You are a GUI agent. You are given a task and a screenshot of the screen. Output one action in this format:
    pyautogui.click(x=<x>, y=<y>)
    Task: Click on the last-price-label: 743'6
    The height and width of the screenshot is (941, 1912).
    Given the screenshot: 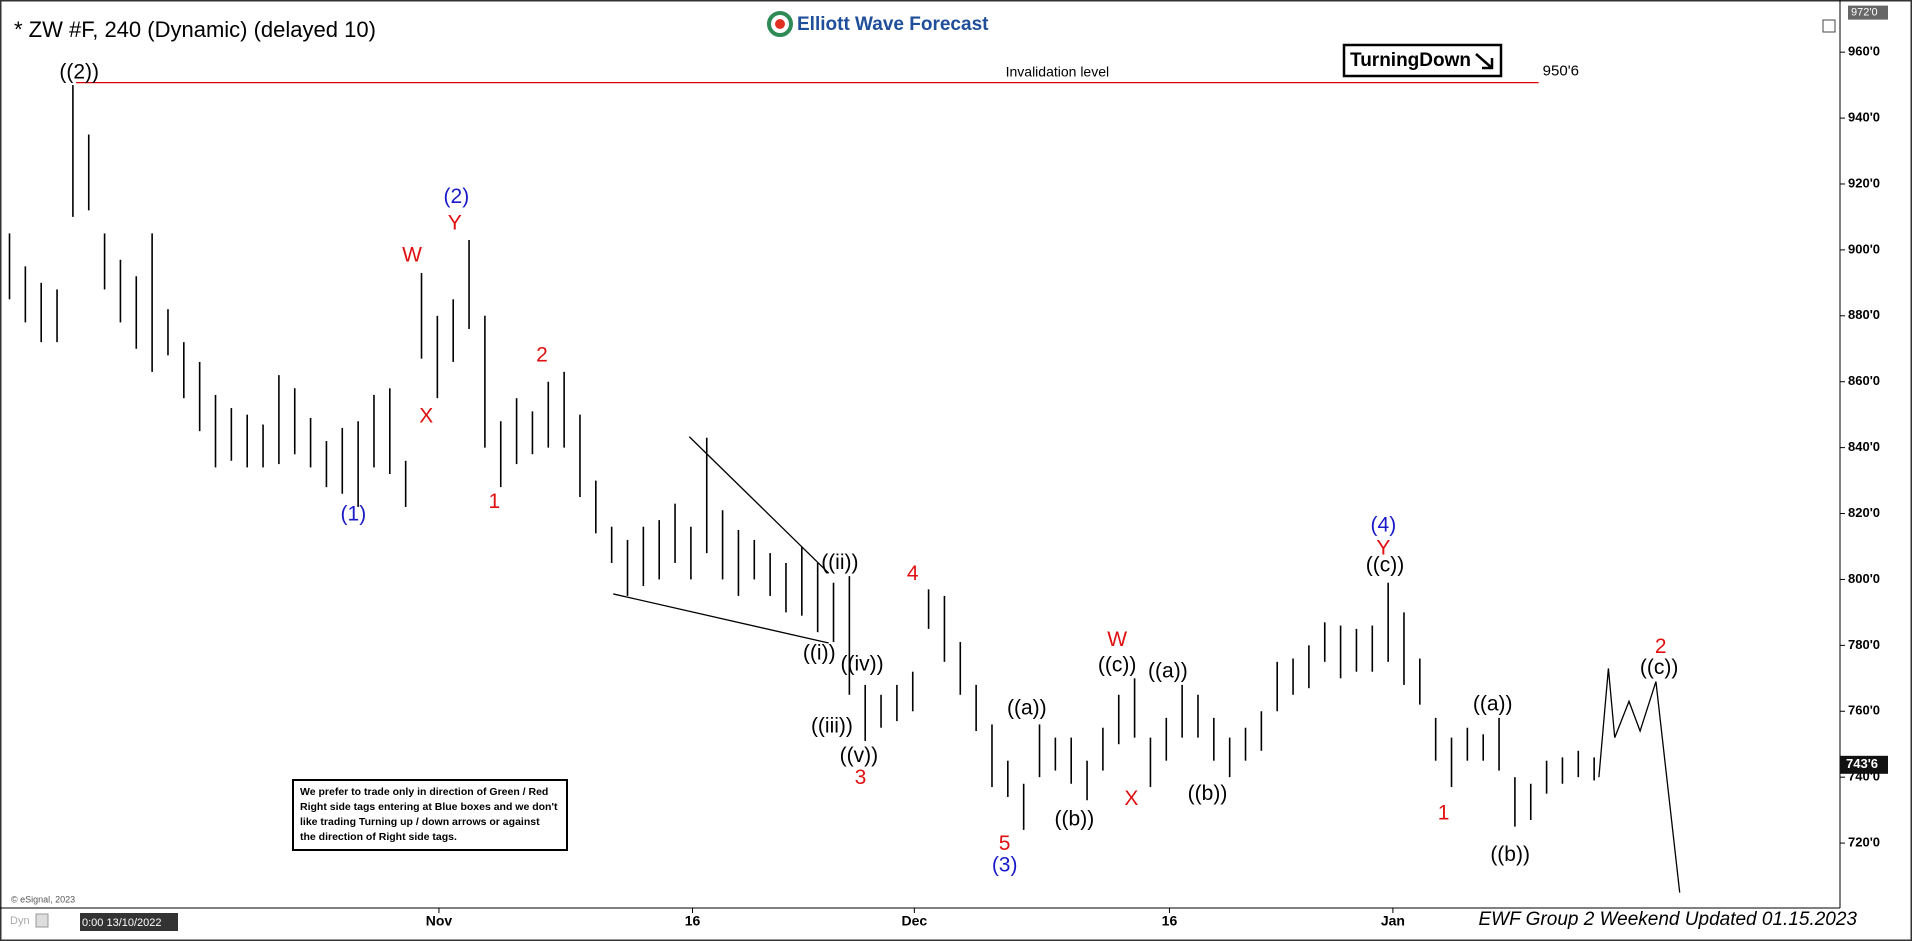 What is the action you would take?
    pyautogui.click(x=1862, y=763)
    